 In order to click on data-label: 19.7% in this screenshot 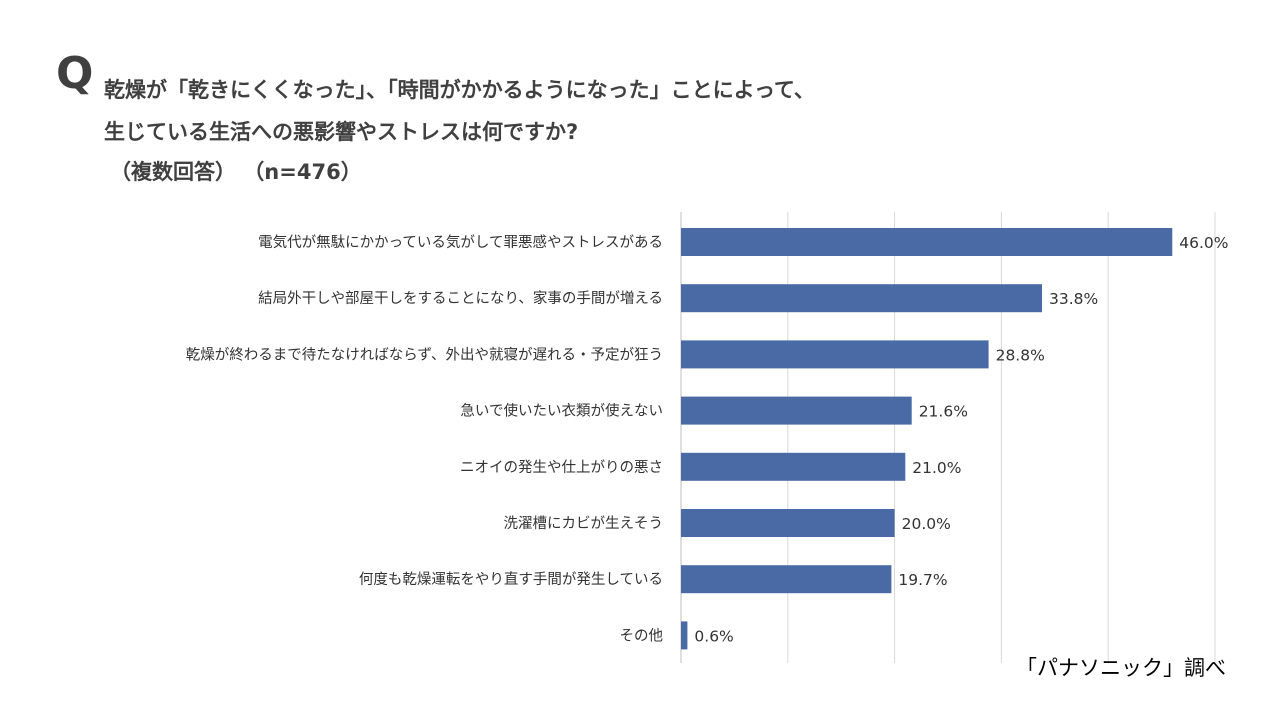, I will do `click(922, 580)`.